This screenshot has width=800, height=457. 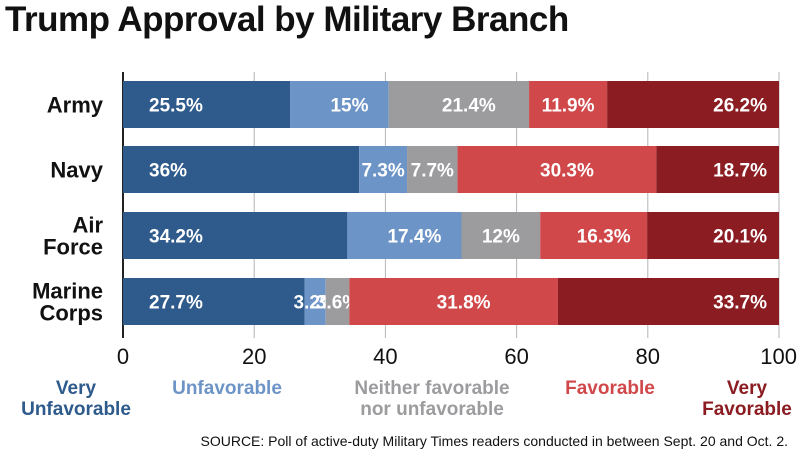 What do you see at coordinates (567, 171) in the screenshot?
I see `bar-label-1-3: 30.3%` at bounding box center [567, 171].